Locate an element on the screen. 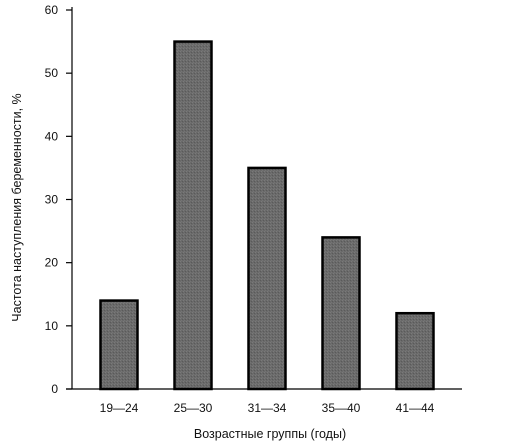  y-tick-label: 40 is located at coordinates (52, 136).